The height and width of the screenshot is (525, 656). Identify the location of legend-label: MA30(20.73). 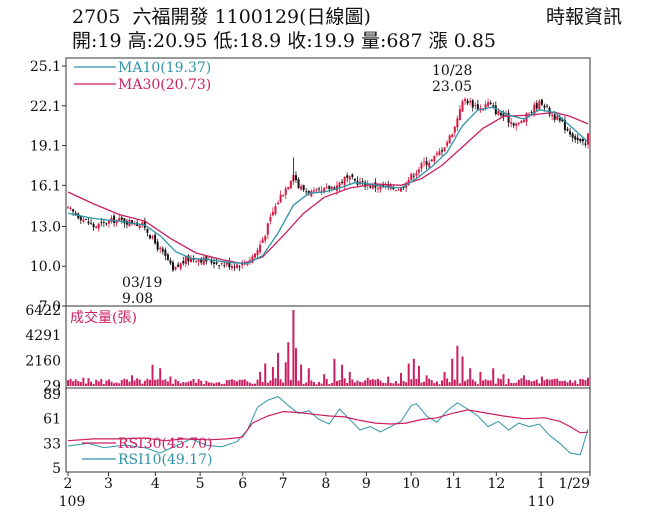
(164, 85).